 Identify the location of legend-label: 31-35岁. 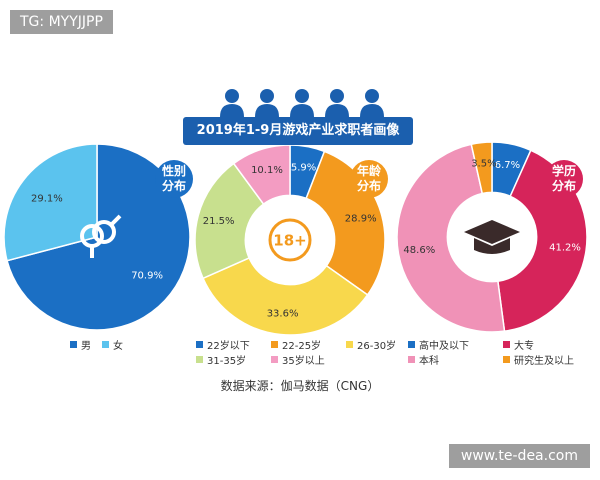
(227, 361).